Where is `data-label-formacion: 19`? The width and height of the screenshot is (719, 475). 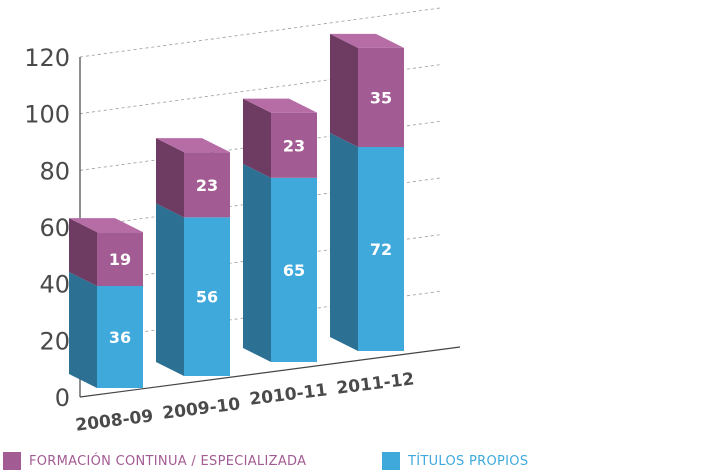
data-label-formacion: 19 is located at coordinates (120, 259).